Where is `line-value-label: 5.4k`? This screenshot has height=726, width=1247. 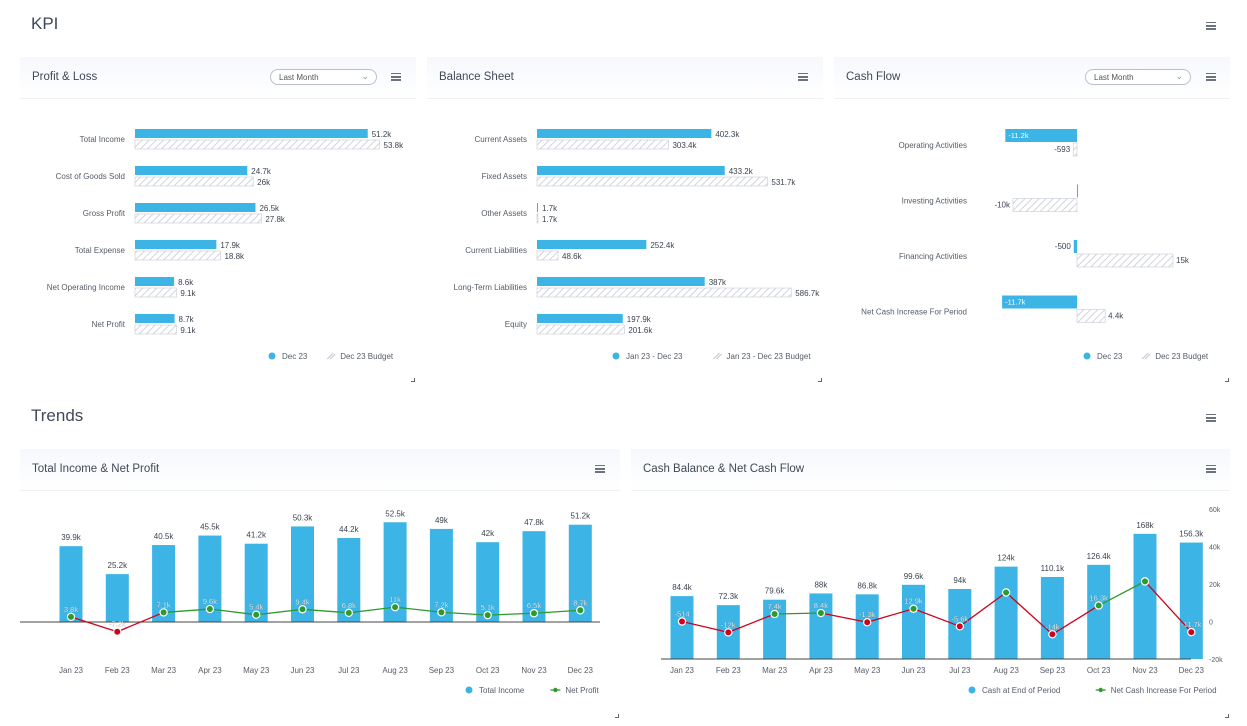 line-value-label: 5.4k is located at coordinates (256, 607).